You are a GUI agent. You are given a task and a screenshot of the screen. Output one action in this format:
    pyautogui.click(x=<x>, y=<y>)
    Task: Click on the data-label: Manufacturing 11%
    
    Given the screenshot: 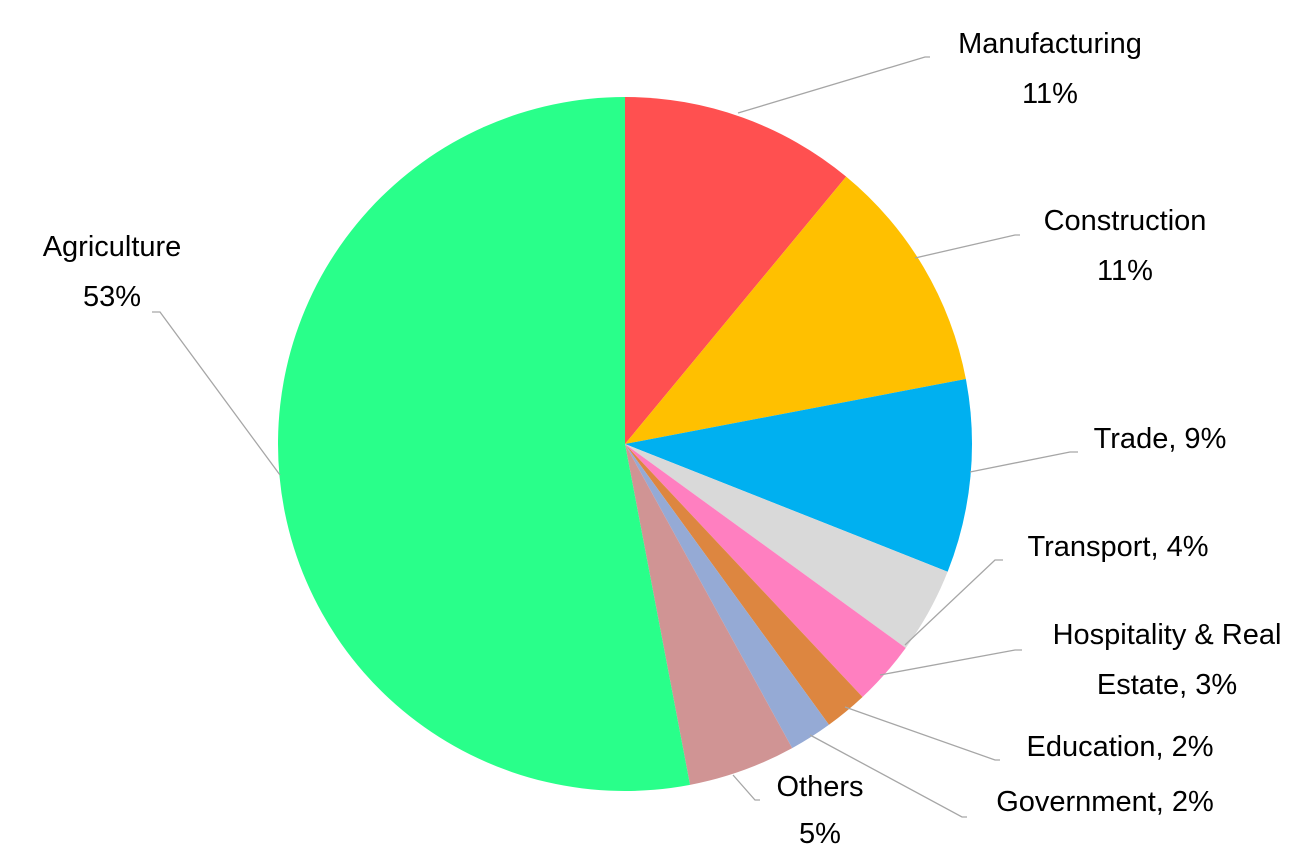 What is the action you would take?
    pyautogui.click(x=1050, y=69)
    